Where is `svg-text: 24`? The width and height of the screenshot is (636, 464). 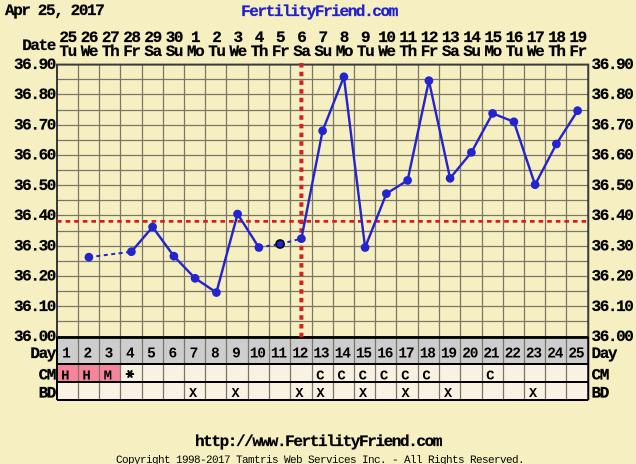 svg-text: 24 is located at coordinates (555, 355).